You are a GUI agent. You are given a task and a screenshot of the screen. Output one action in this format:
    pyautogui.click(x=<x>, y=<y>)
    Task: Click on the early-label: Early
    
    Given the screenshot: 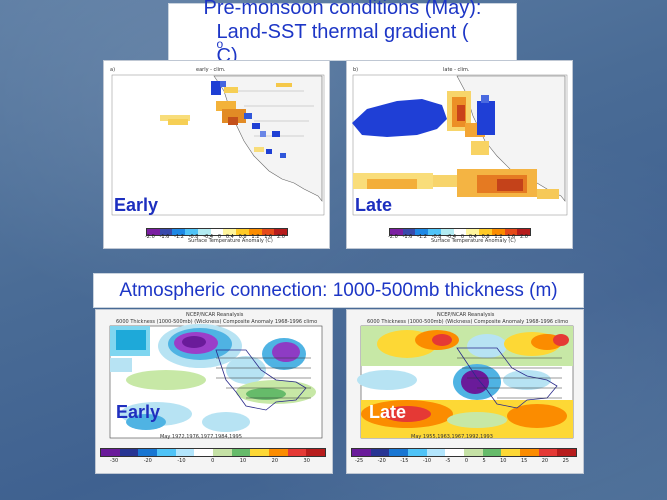 What is the action you would take?
    pyautogui.click(x=136, y=205)
    